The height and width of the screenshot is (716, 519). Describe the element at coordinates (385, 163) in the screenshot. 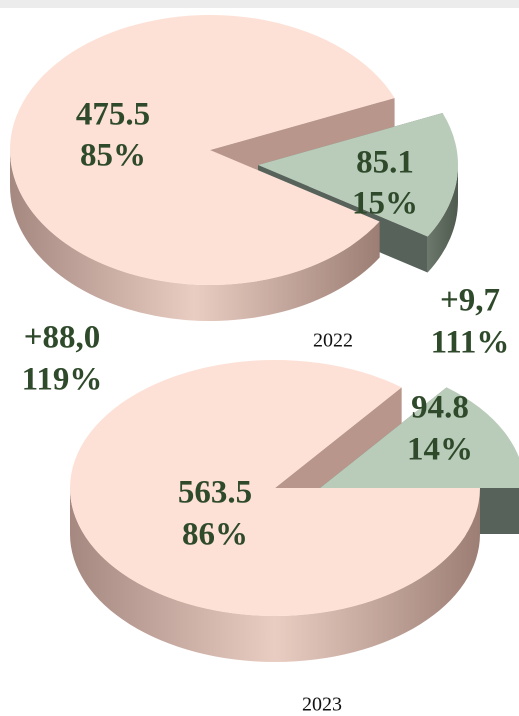

I see `value-label: 85.1` at that location.